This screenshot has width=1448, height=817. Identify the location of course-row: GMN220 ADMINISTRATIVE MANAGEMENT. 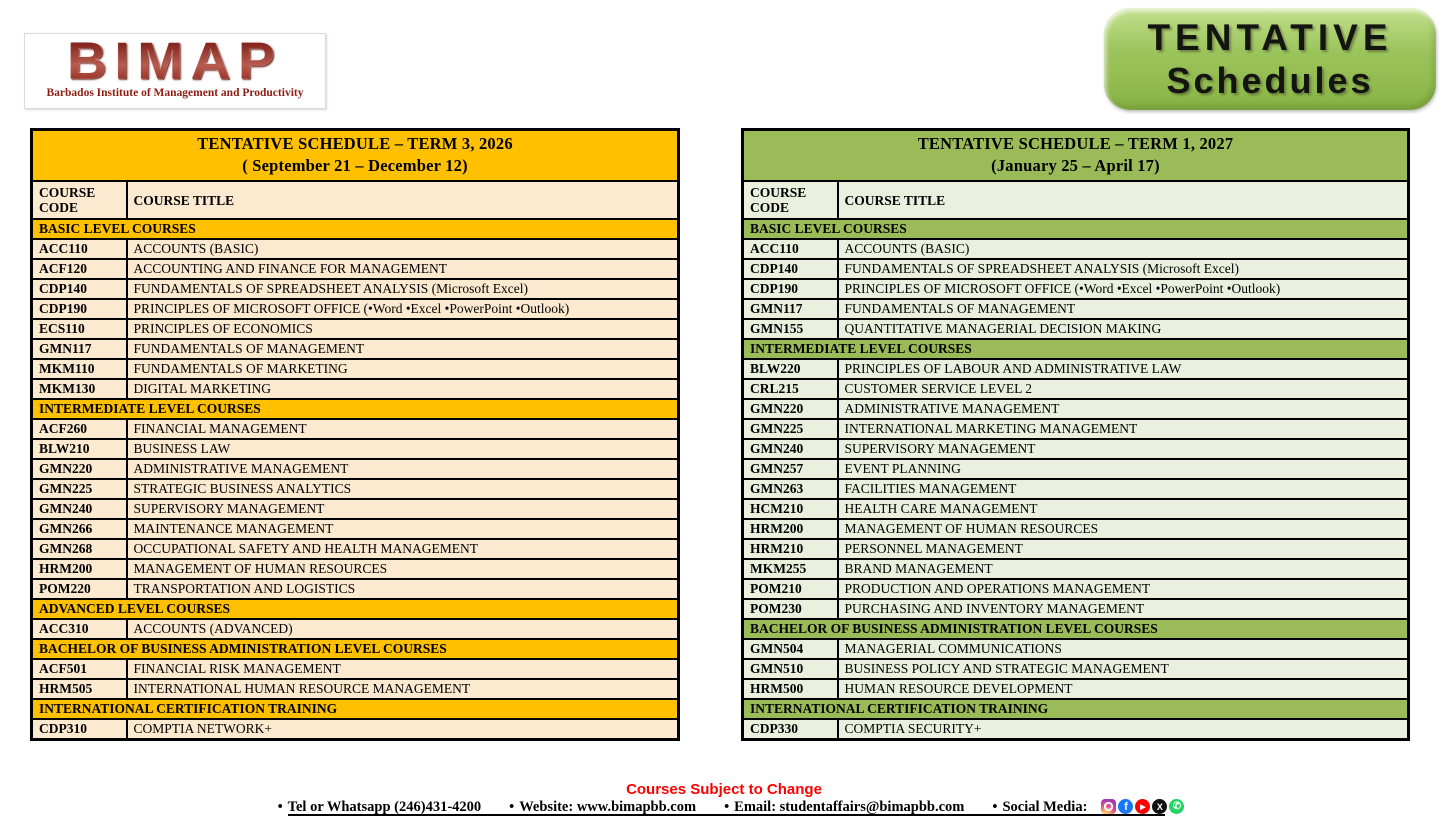
(355, 469).